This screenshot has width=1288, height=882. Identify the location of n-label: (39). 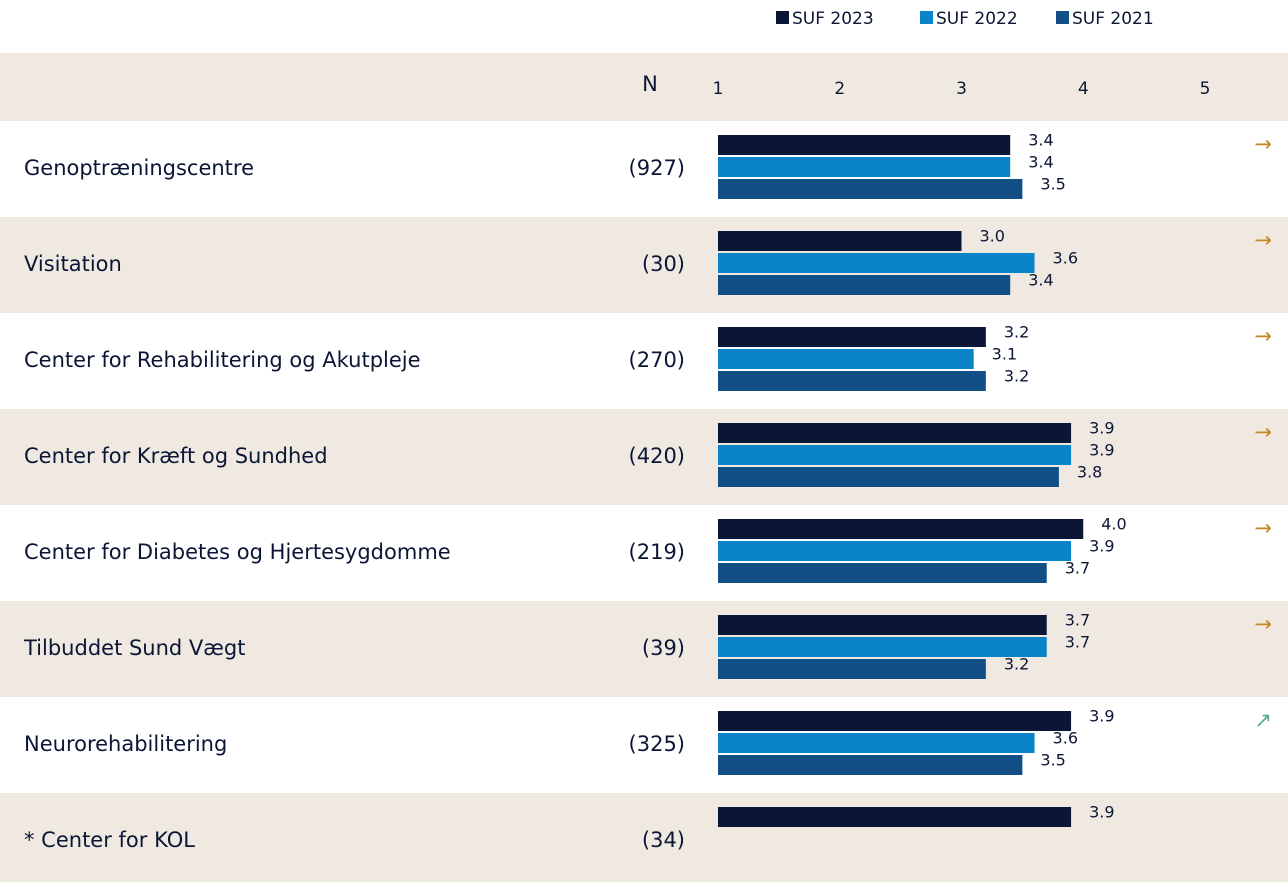
(663, 648).